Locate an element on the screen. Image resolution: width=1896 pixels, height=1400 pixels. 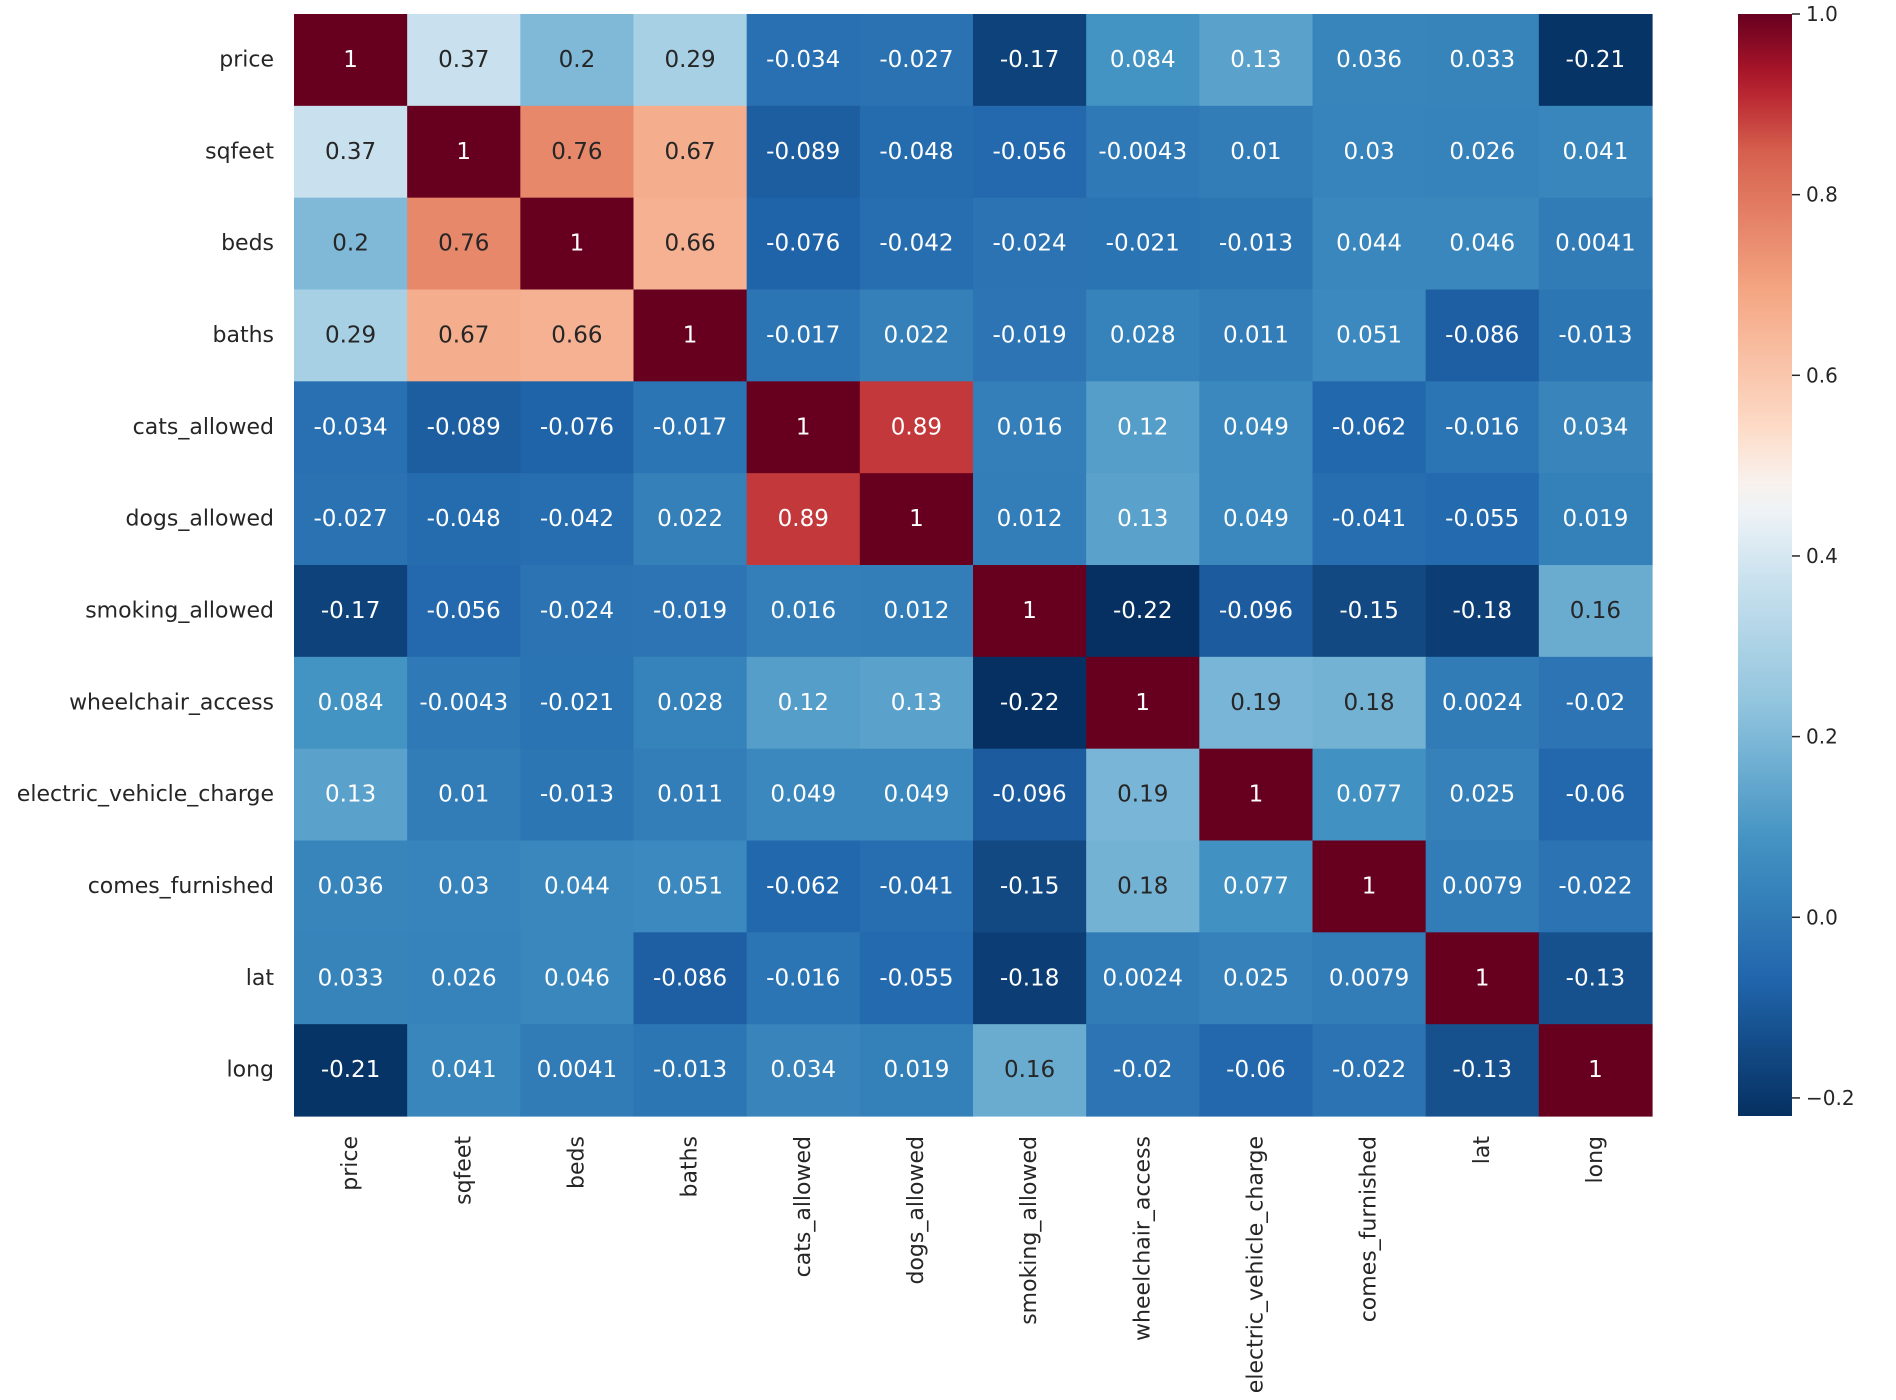
colorbar-tick-label: 0.2 is located at coordinates (1822, 737).